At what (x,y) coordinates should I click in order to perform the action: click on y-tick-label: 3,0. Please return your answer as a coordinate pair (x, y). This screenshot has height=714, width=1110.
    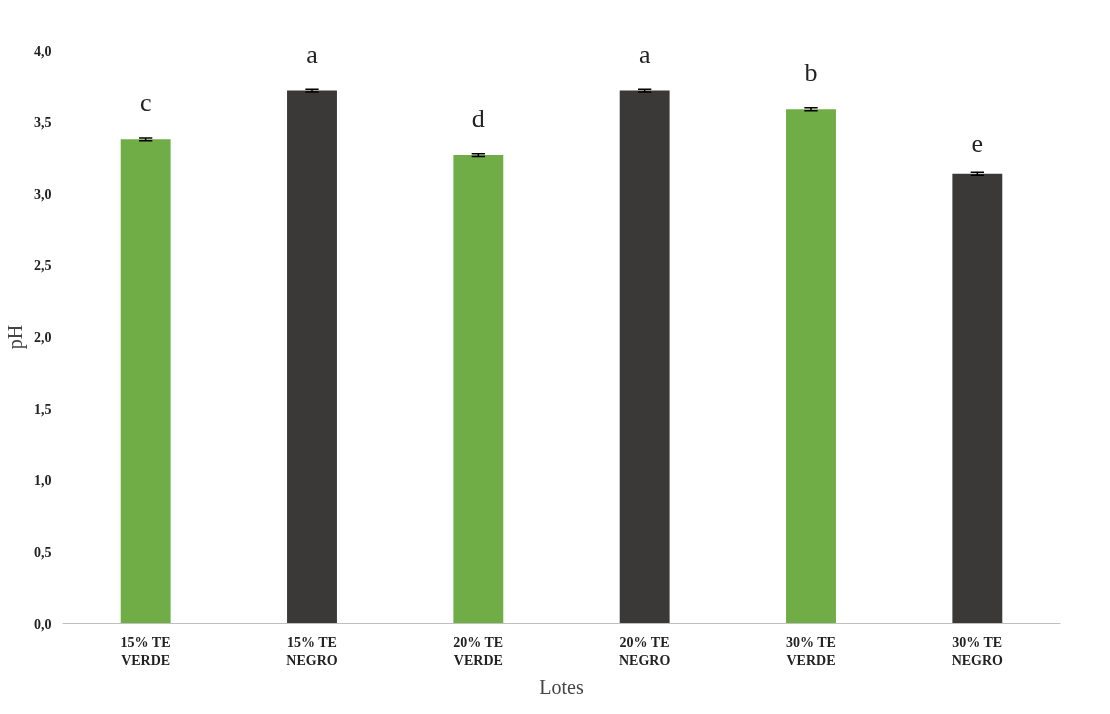
    Looking at the image, I should click on (43, 194).